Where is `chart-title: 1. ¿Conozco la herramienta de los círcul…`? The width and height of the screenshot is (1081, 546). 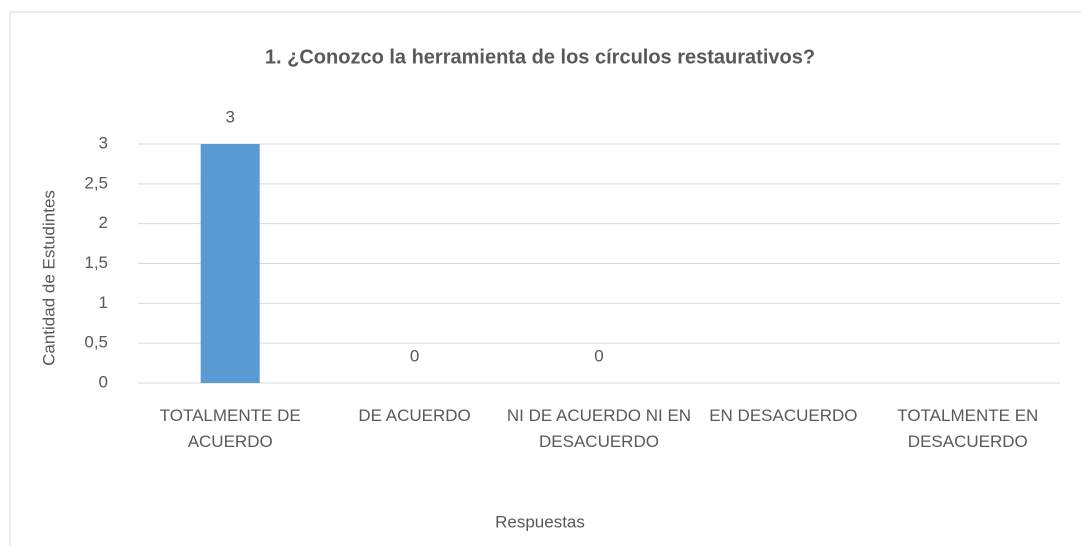
chart-title: 1. ¿Conozco la herramienta de los círcul… is located at coordinates (540, 57).